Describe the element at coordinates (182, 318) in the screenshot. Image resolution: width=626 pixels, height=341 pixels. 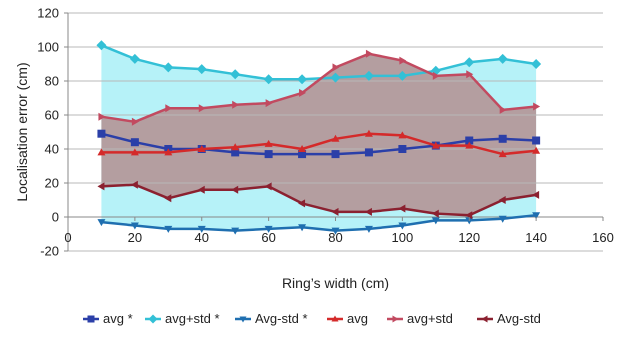
I see `legend-item: avg+std *` at that location.